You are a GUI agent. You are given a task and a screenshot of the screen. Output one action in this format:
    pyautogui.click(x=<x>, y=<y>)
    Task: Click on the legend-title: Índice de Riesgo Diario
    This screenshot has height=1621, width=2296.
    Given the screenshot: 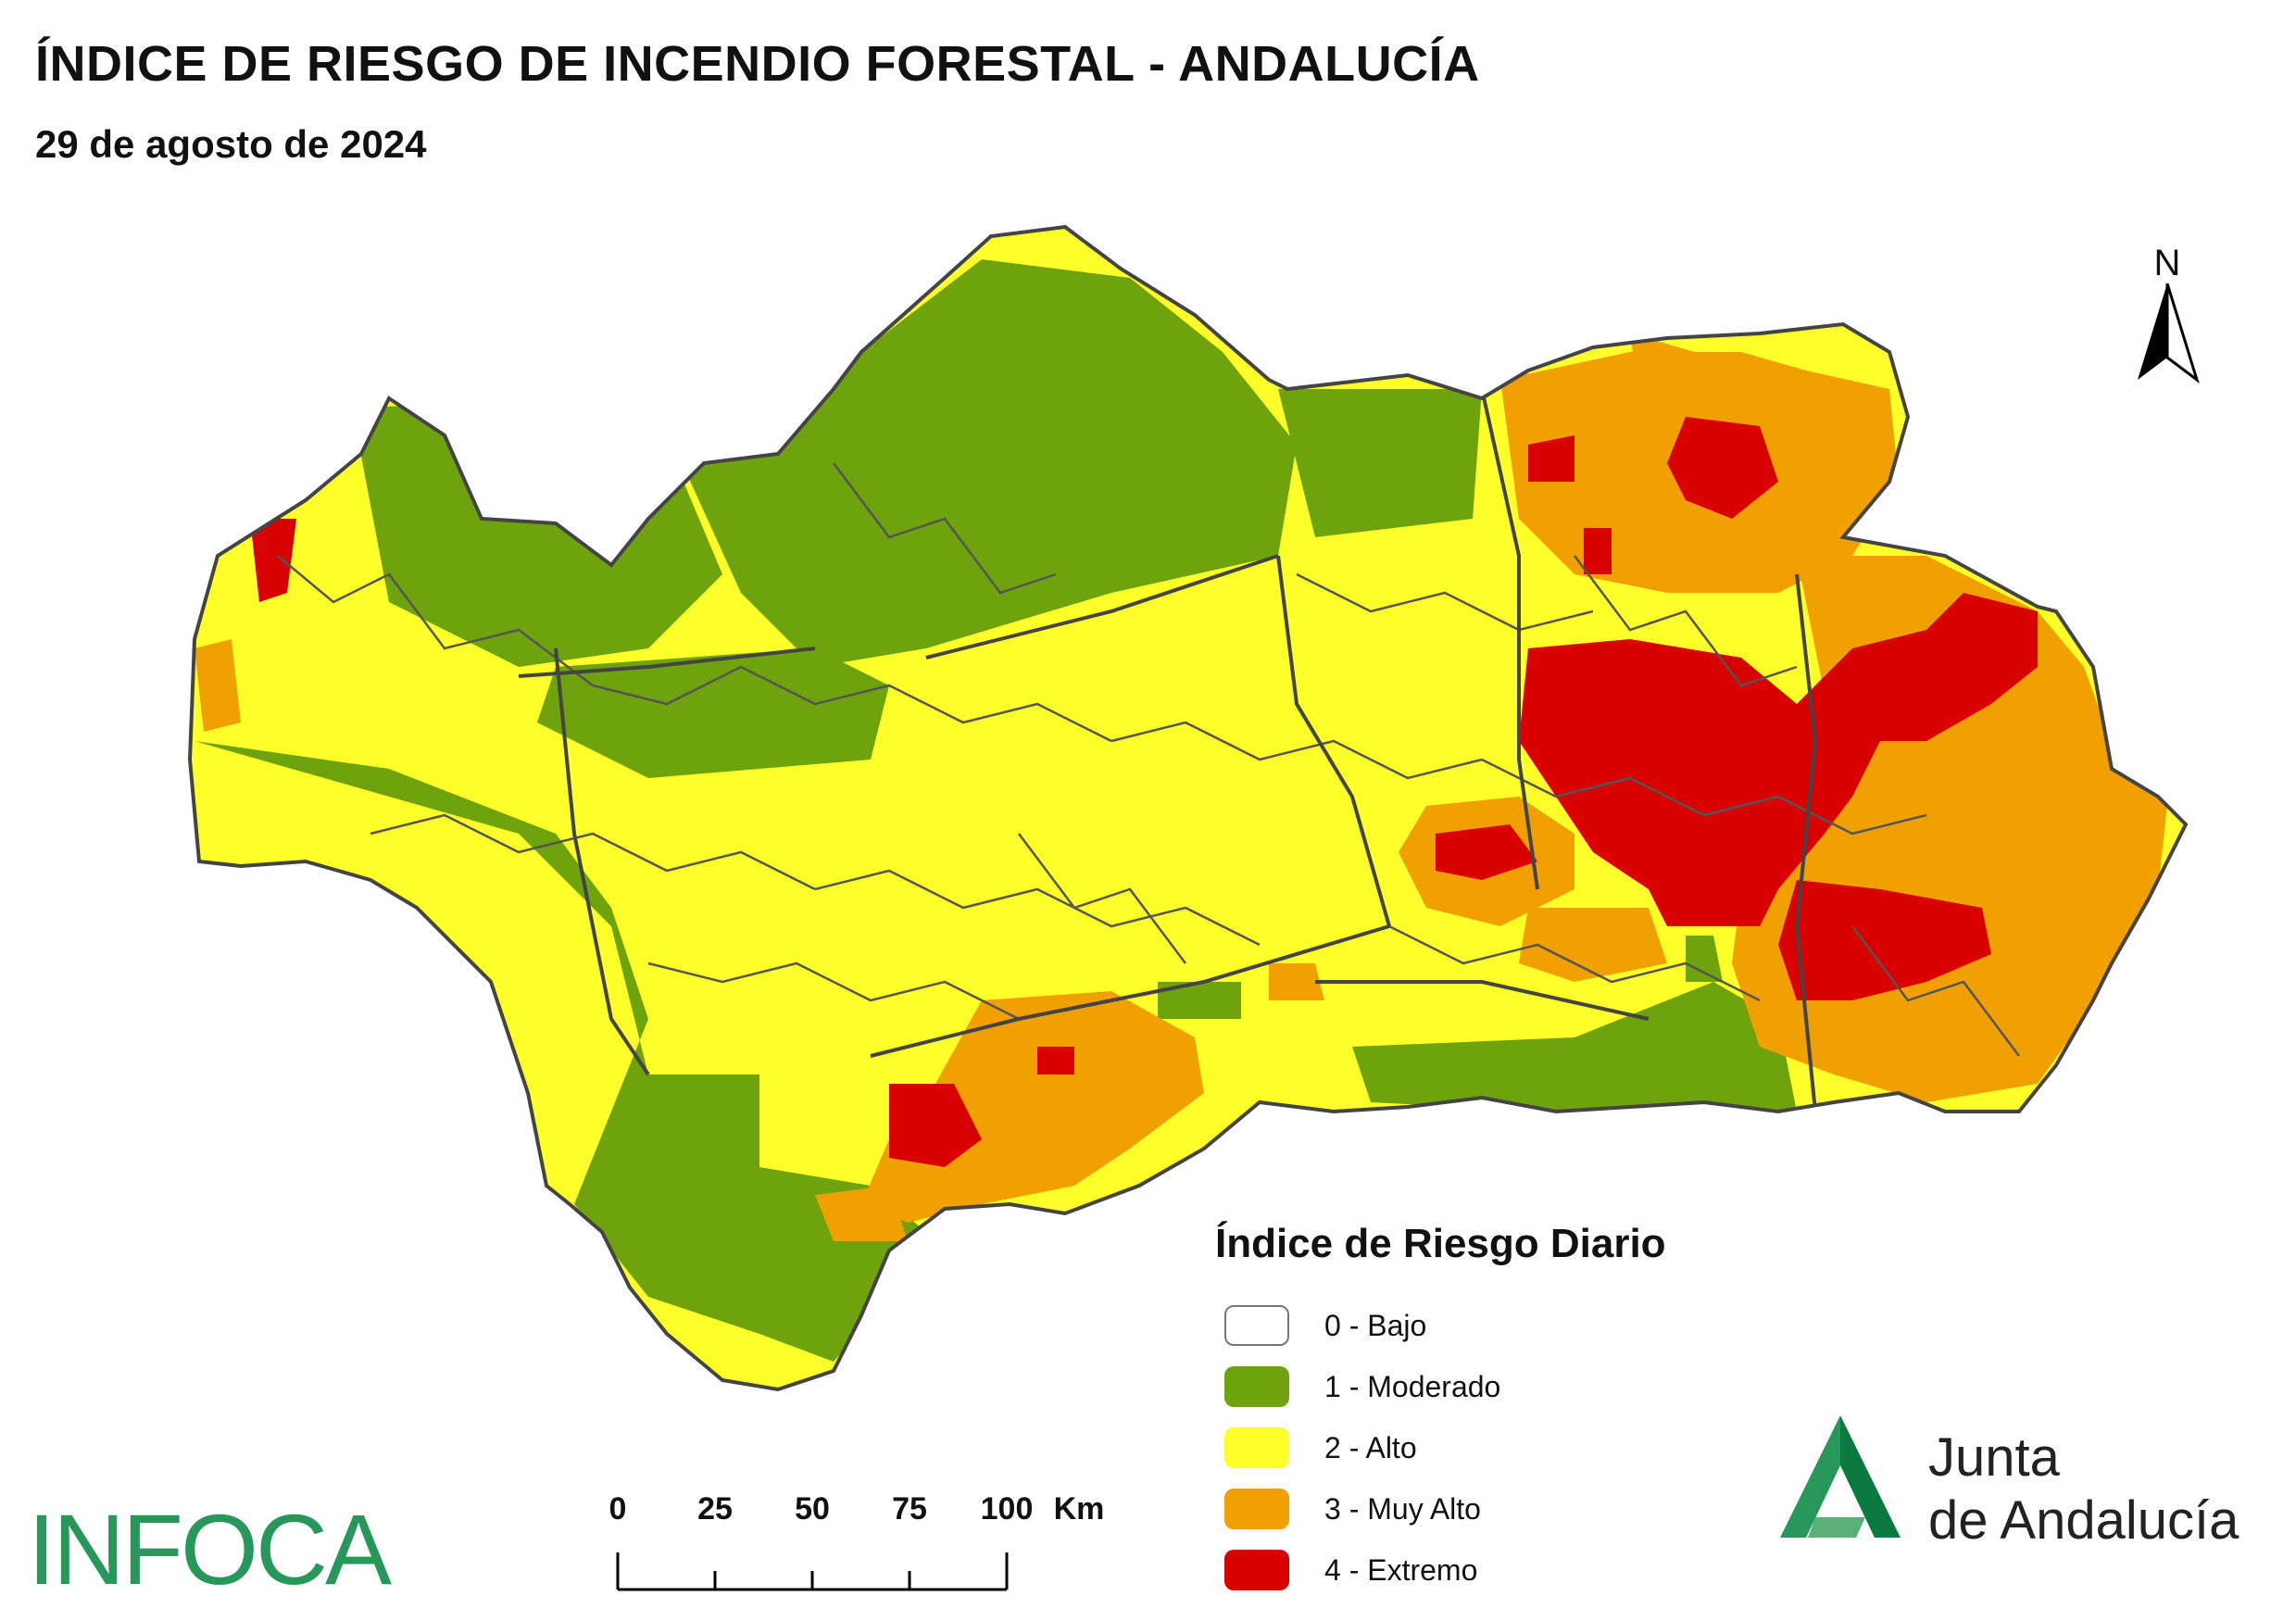 What is the action you would take?
    pyautogui.click(x=1440, y=1243)
    